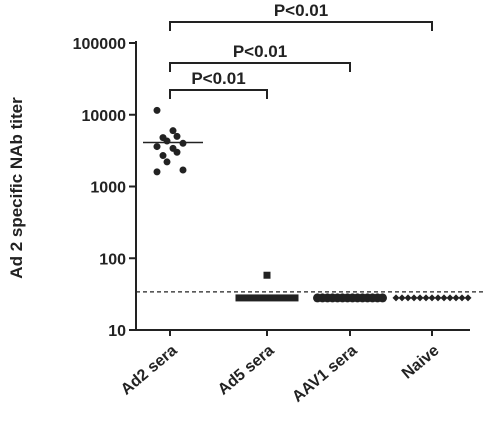  What do you see at coordinates (99, 44) in the screenshot?
I see `y-tick-label: 100000` at bounding box center [99, 44].